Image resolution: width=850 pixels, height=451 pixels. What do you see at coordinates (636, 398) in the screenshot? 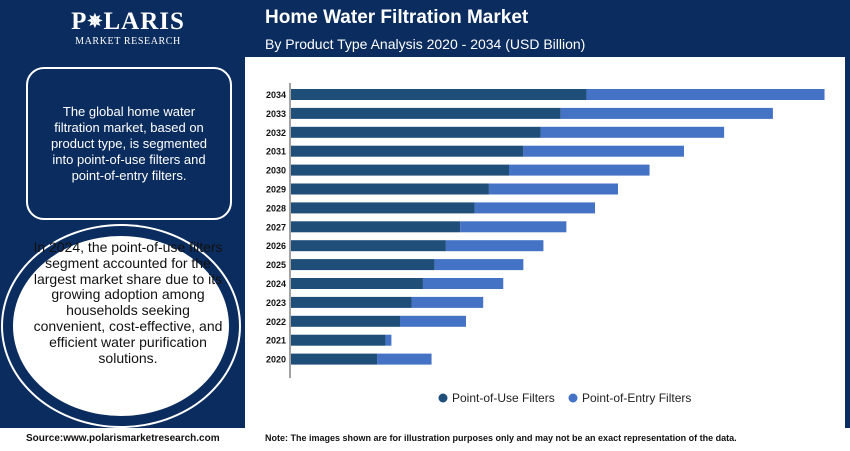
I see `legend-label-point-of-entry: Point-of-Entry Filters` at bounding box center [636, 398].